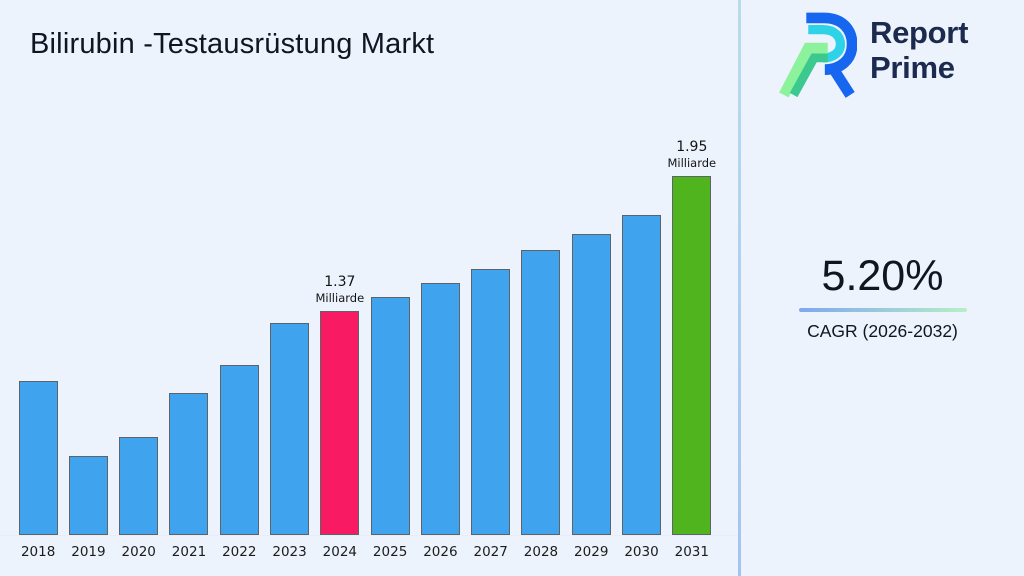  I want to click on chart-baseline, so click(370, 535).